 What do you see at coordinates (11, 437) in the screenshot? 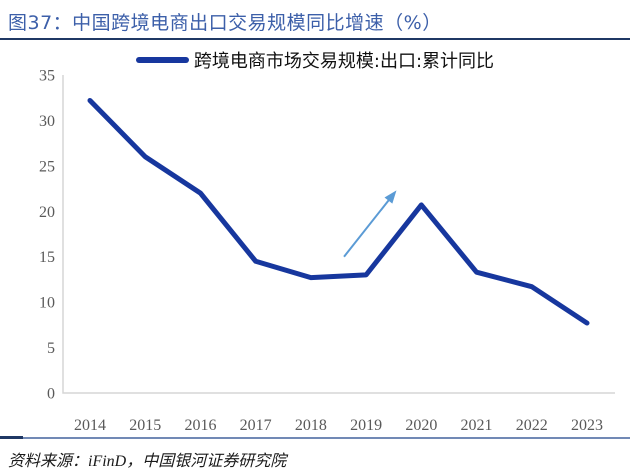
I see `footer-rule-accent` at bounding box center [11, 437].